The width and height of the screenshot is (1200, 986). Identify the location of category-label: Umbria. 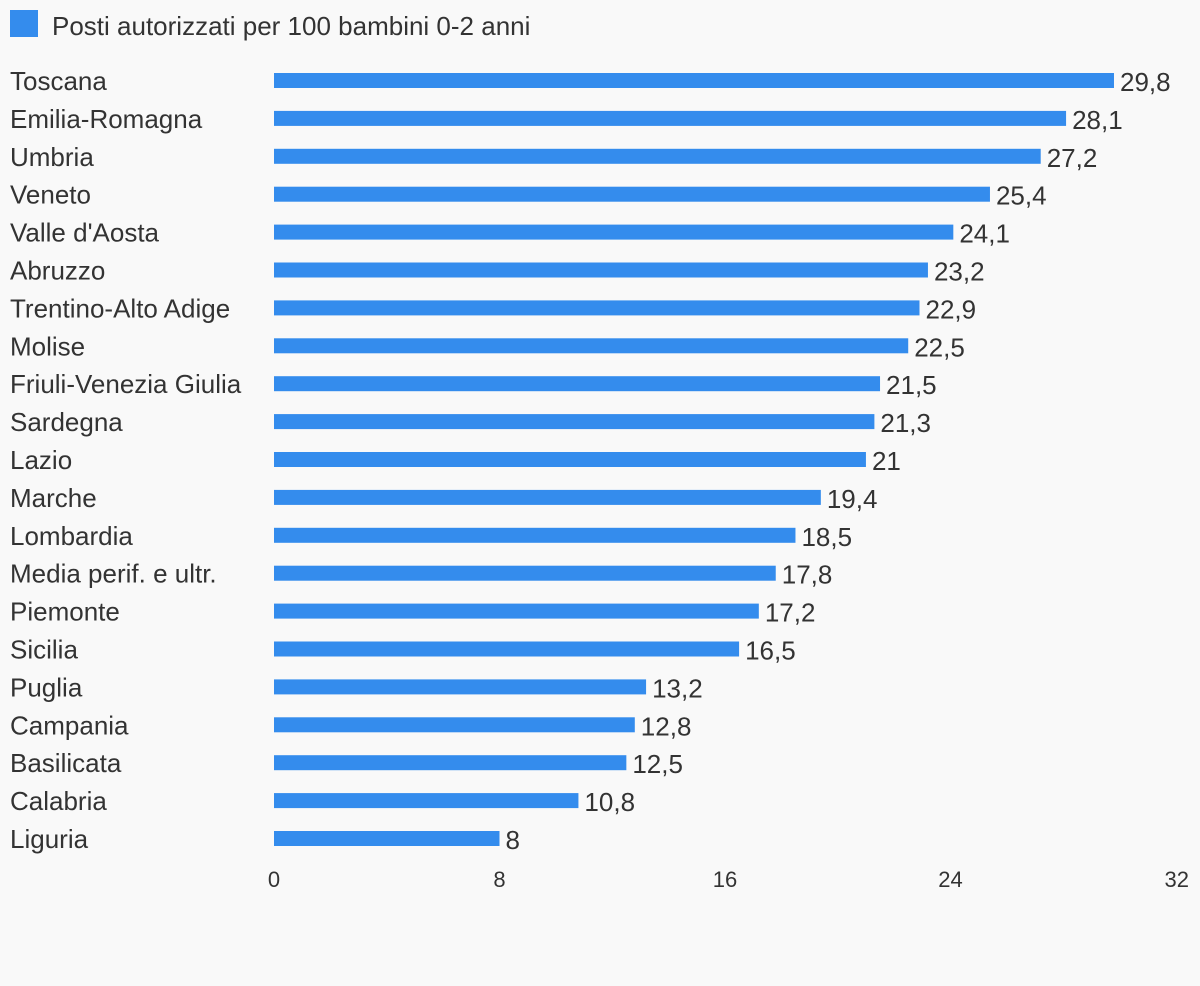
(52, 157).